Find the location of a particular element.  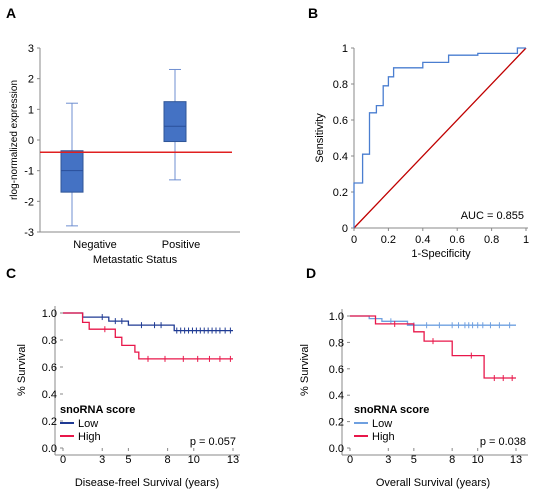

panel-b-x-label: 1-Specificity is located at coordinates (441, 254).